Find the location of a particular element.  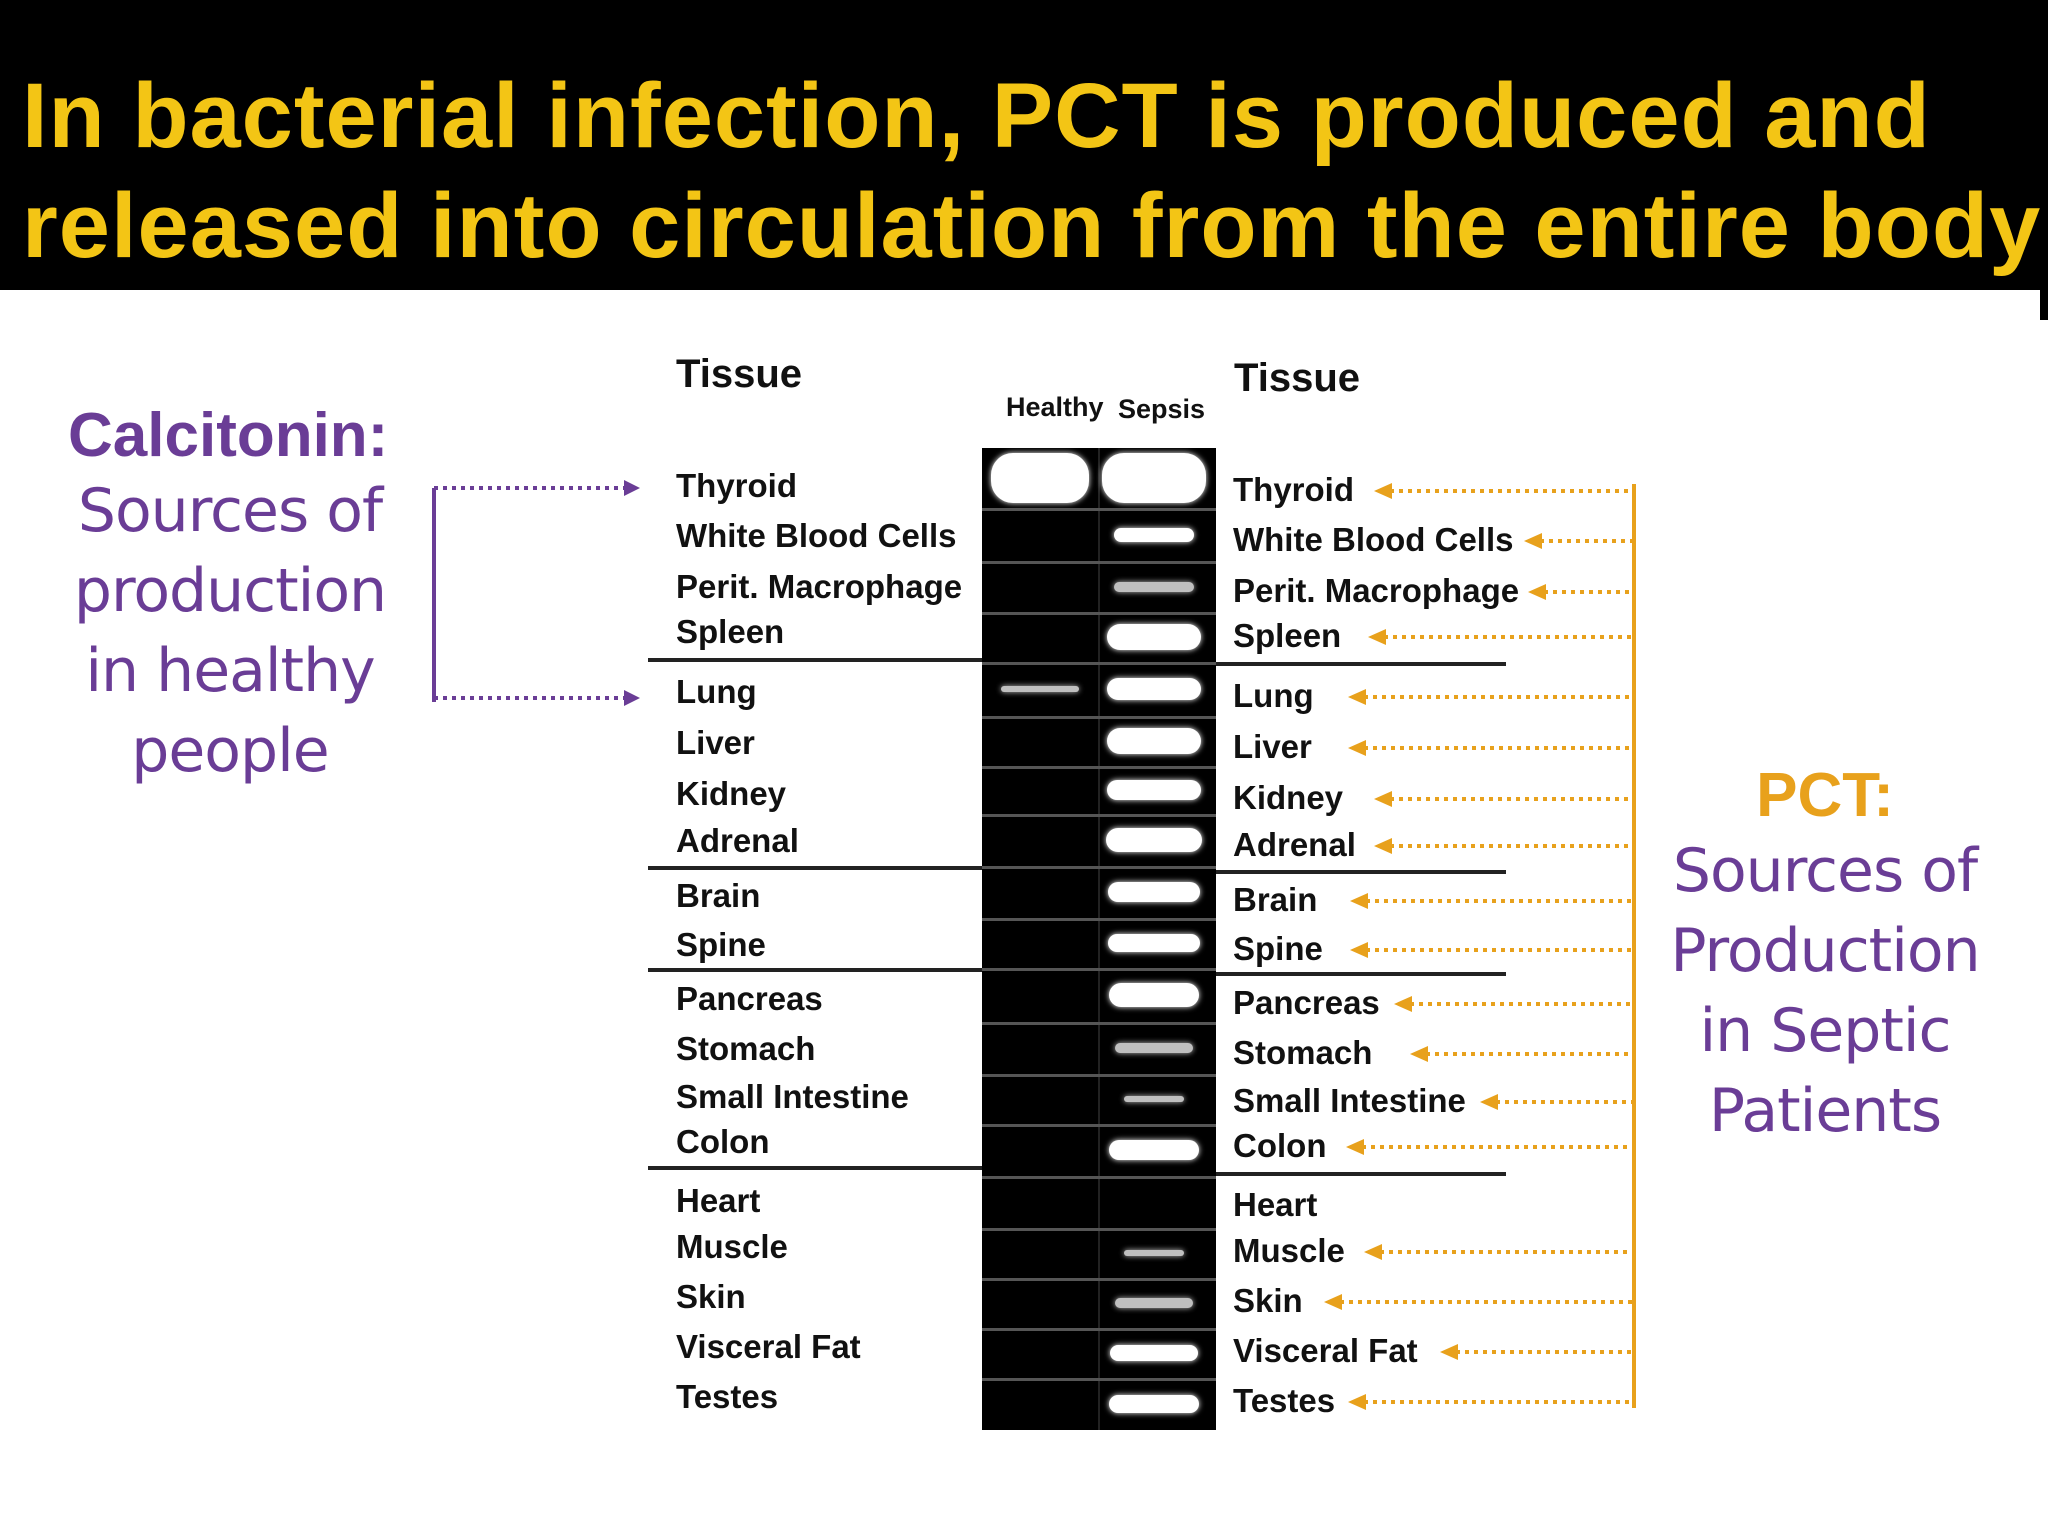

left-tissue-label: Pancreas is located at coordinates (749, 998).